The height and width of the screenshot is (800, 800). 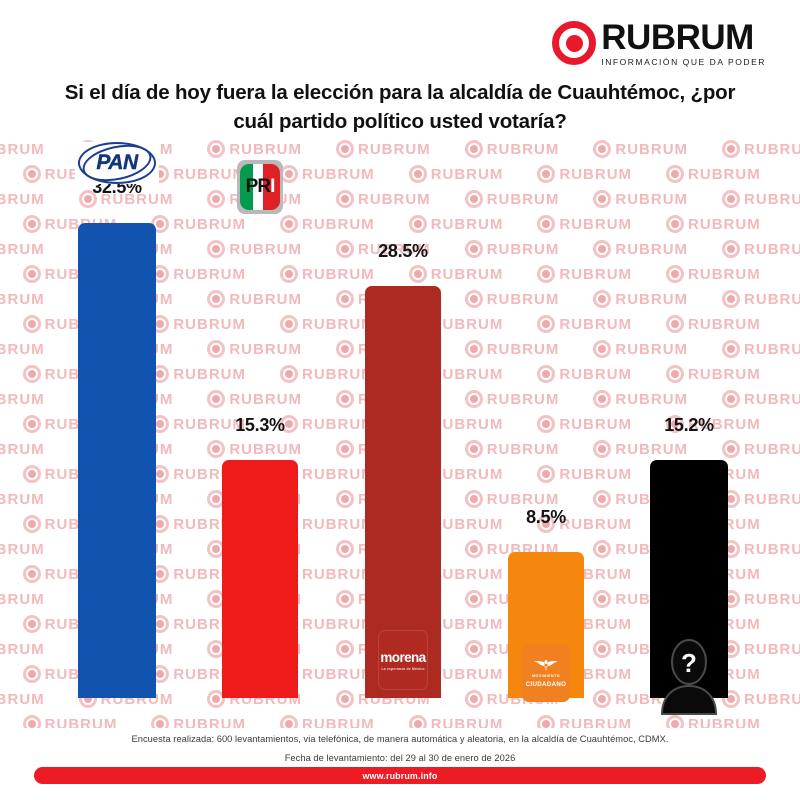 I want to click on pan-ellipse-icon, so click(x=117, y=163).